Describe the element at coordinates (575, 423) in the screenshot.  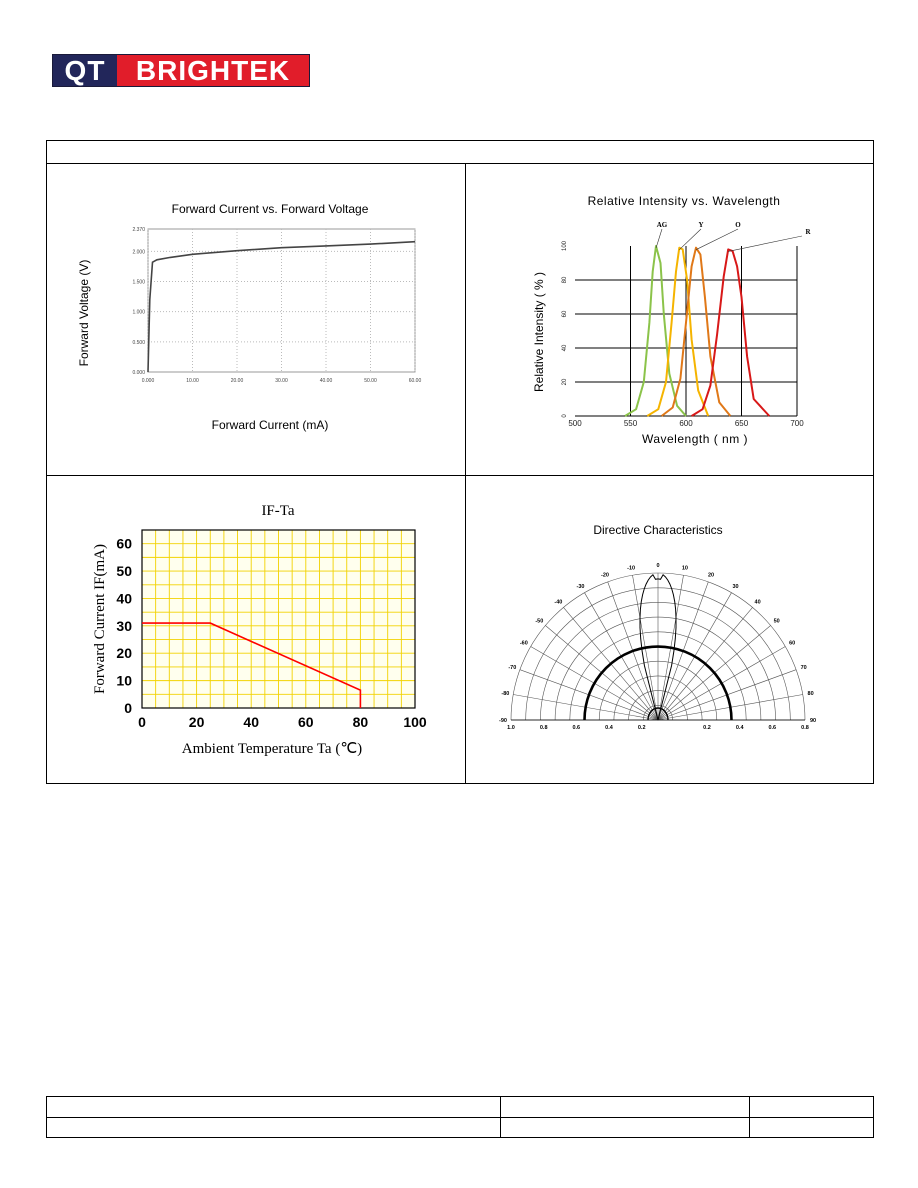
I see `x-tick-label: 500` at that location.